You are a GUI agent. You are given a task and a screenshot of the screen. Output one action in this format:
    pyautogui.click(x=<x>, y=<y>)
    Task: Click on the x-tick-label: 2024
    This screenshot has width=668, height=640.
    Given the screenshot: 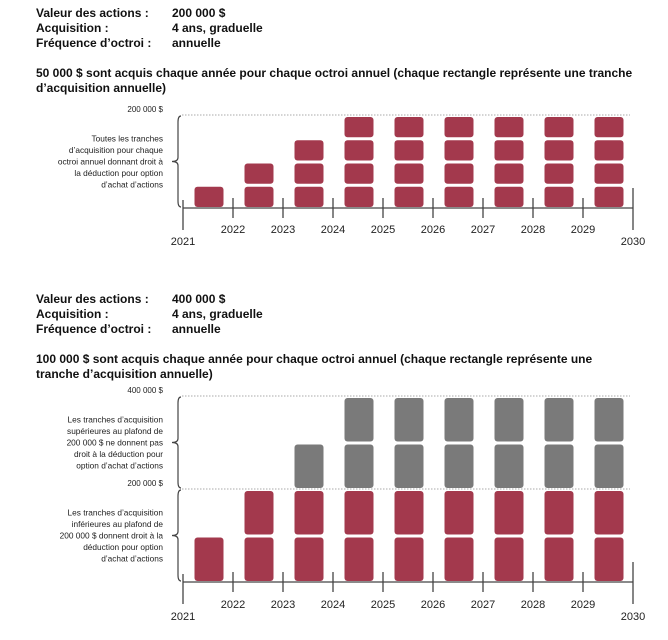 What is the action you would take?
    pyautogui.click(x=333, y=605)
    